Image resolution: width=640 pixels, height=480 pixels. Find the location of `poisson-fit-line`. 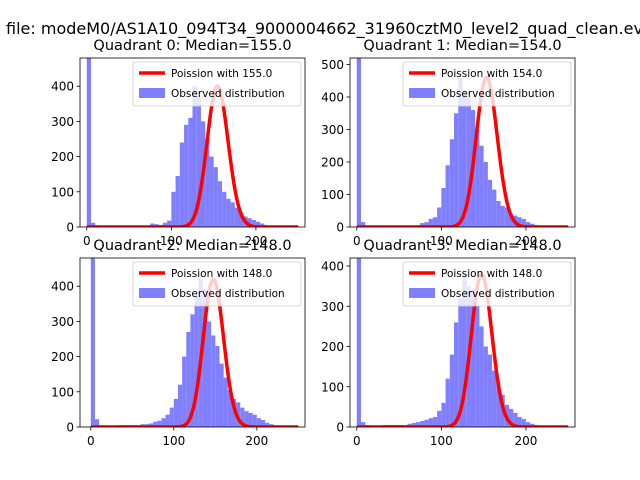

poisson-fit-line is located at coordinates (462, 349).